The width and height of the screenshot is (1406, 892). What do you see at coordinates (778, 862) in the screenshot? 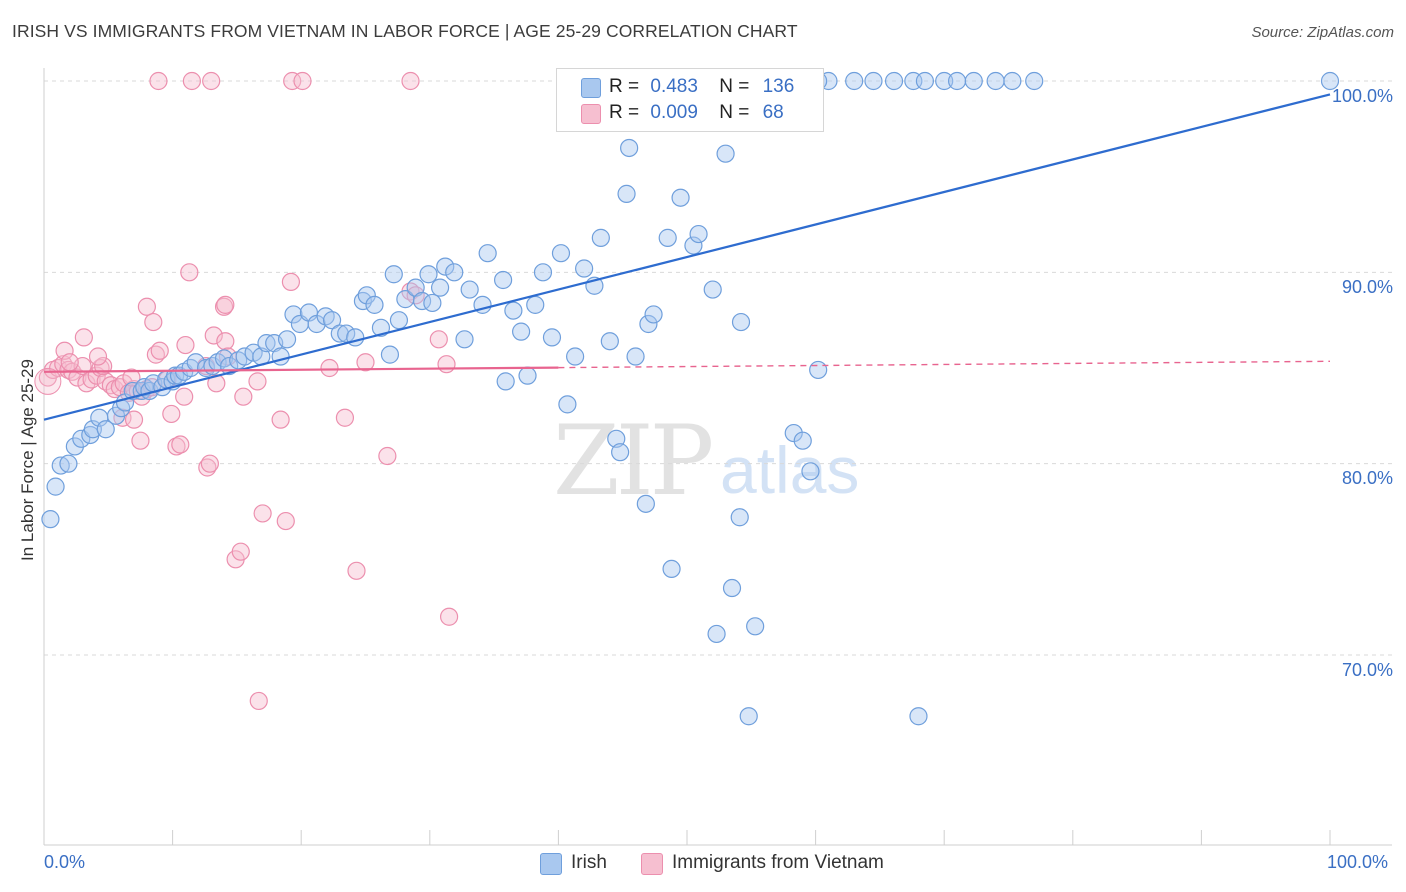
I see `vietnam-legend-label: Immigrants from Vietnam` at bounding box center [778, 862].